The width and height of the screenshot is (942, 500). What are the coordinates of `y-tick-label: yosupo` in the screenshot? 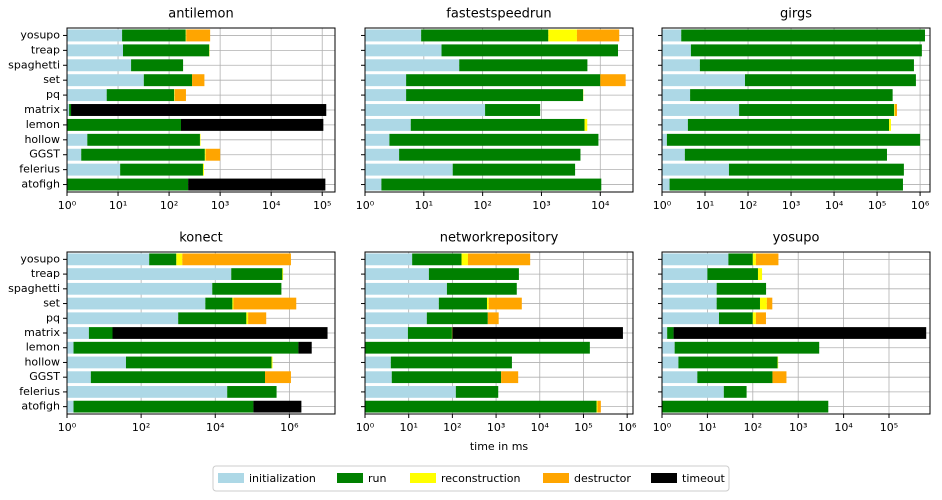 It's located at (40, 258).